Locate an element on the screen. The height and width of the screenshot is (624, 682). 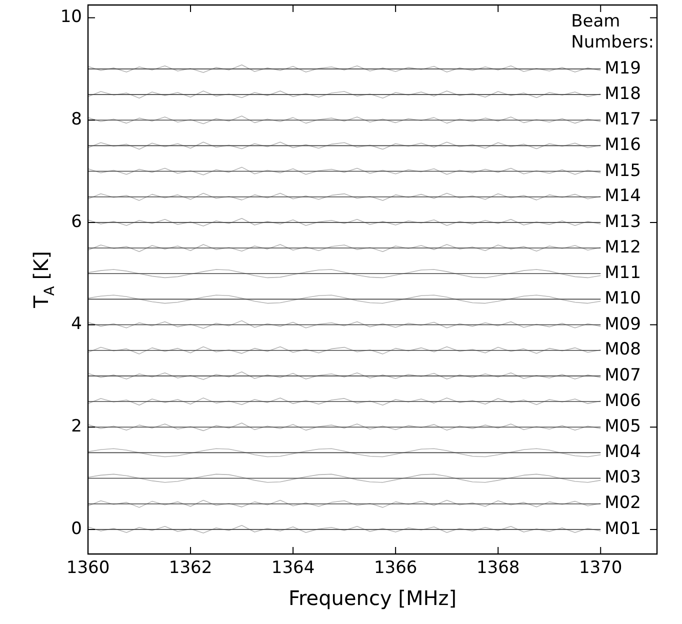
series-label: M11 is located at coordinates (622, 273).